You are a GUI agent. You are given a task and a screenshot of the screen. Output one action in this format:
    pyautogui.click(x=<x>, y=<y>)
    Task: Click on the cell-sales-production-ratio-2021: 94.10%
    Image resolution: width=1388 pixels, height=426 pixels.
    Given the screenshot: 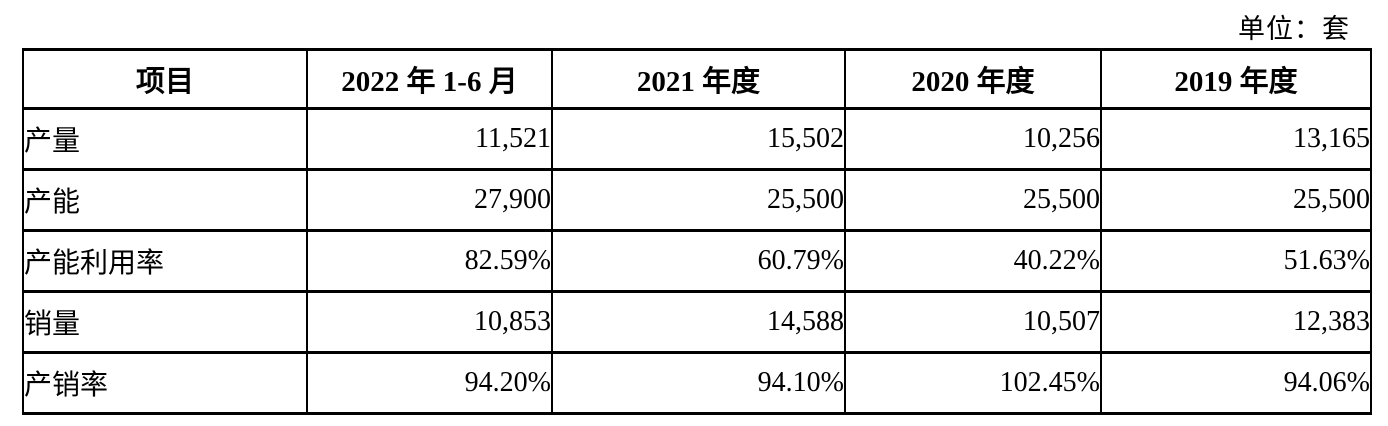 What is the action you would take?
    pyautogui.click(x=698, y=383)
    